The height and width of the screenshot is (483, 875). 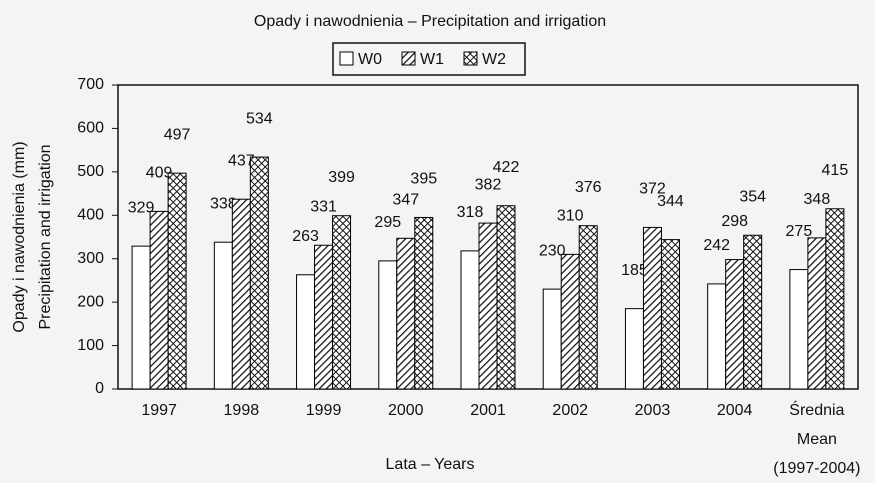 What do you see at coordinates (341, 177) in the screenshot?
I see `data-label: 399` at bounding box center [341, 177].